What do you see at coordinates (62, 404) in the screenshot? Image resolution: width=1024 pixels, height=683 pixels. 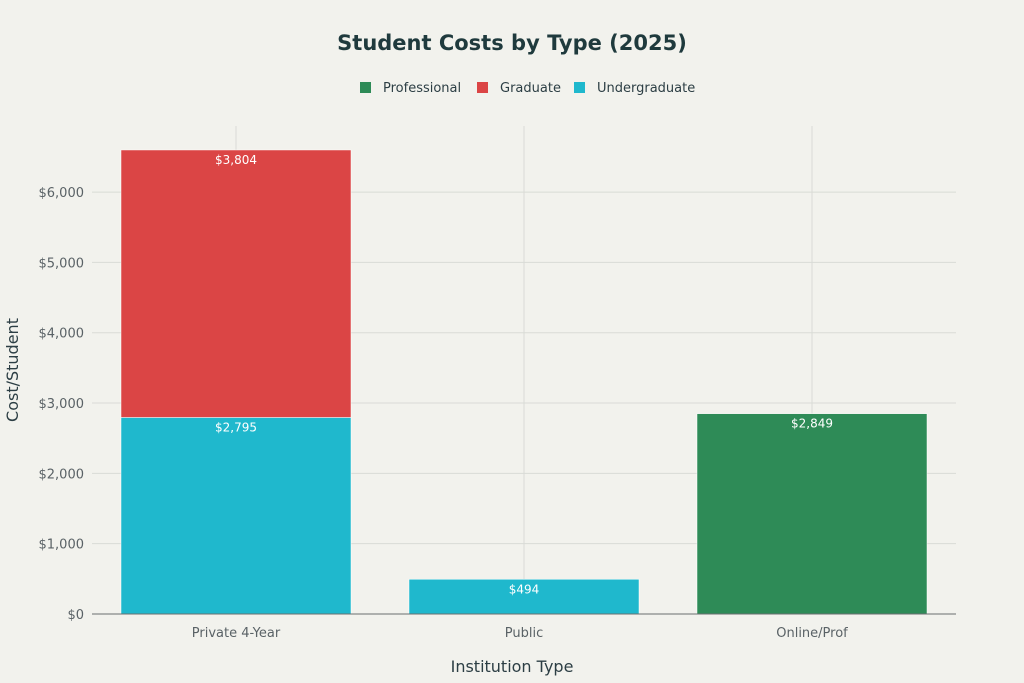 I see `y-tick-label: $3,000` at bounding box center [62, 404].